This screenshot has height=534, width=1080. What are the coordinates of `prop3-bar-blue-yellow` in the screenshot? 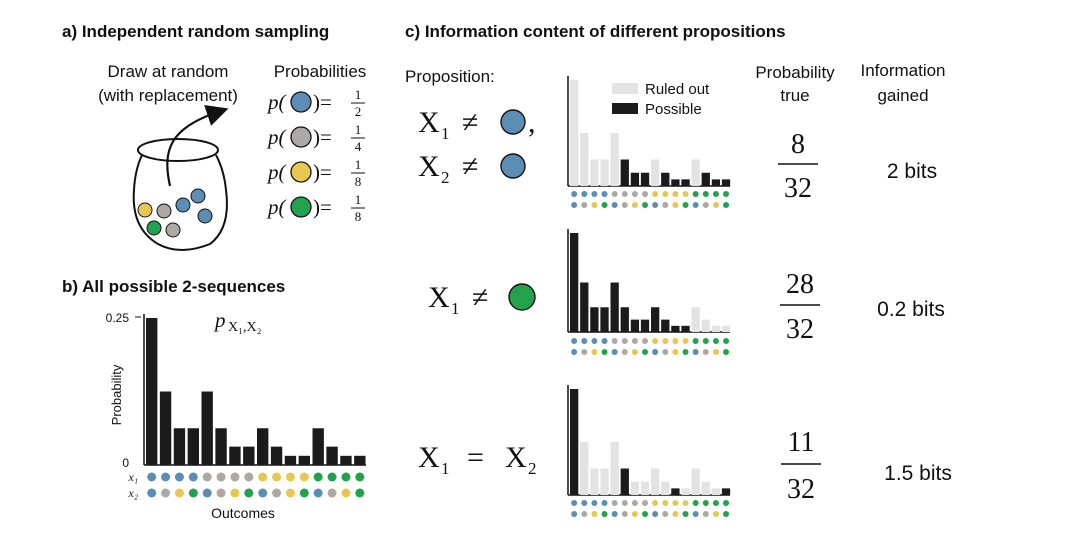 It's located at (594, 481).